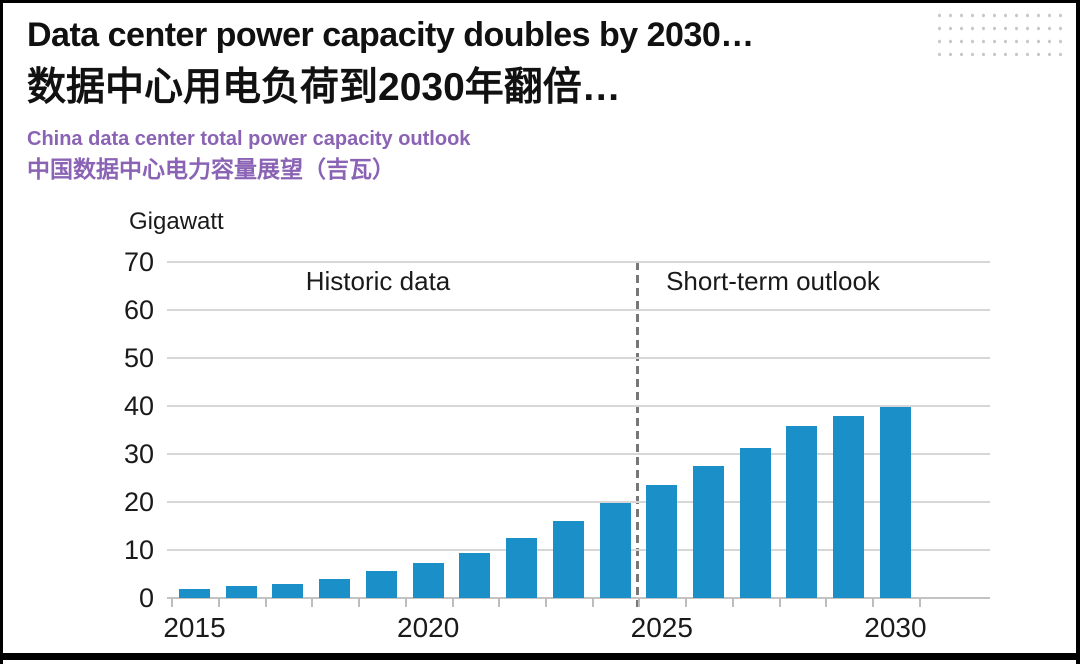 The width and height of the screenshot is (1080, 664). I want to click on x-axis-label-2025: 2025, so click(661, 627).